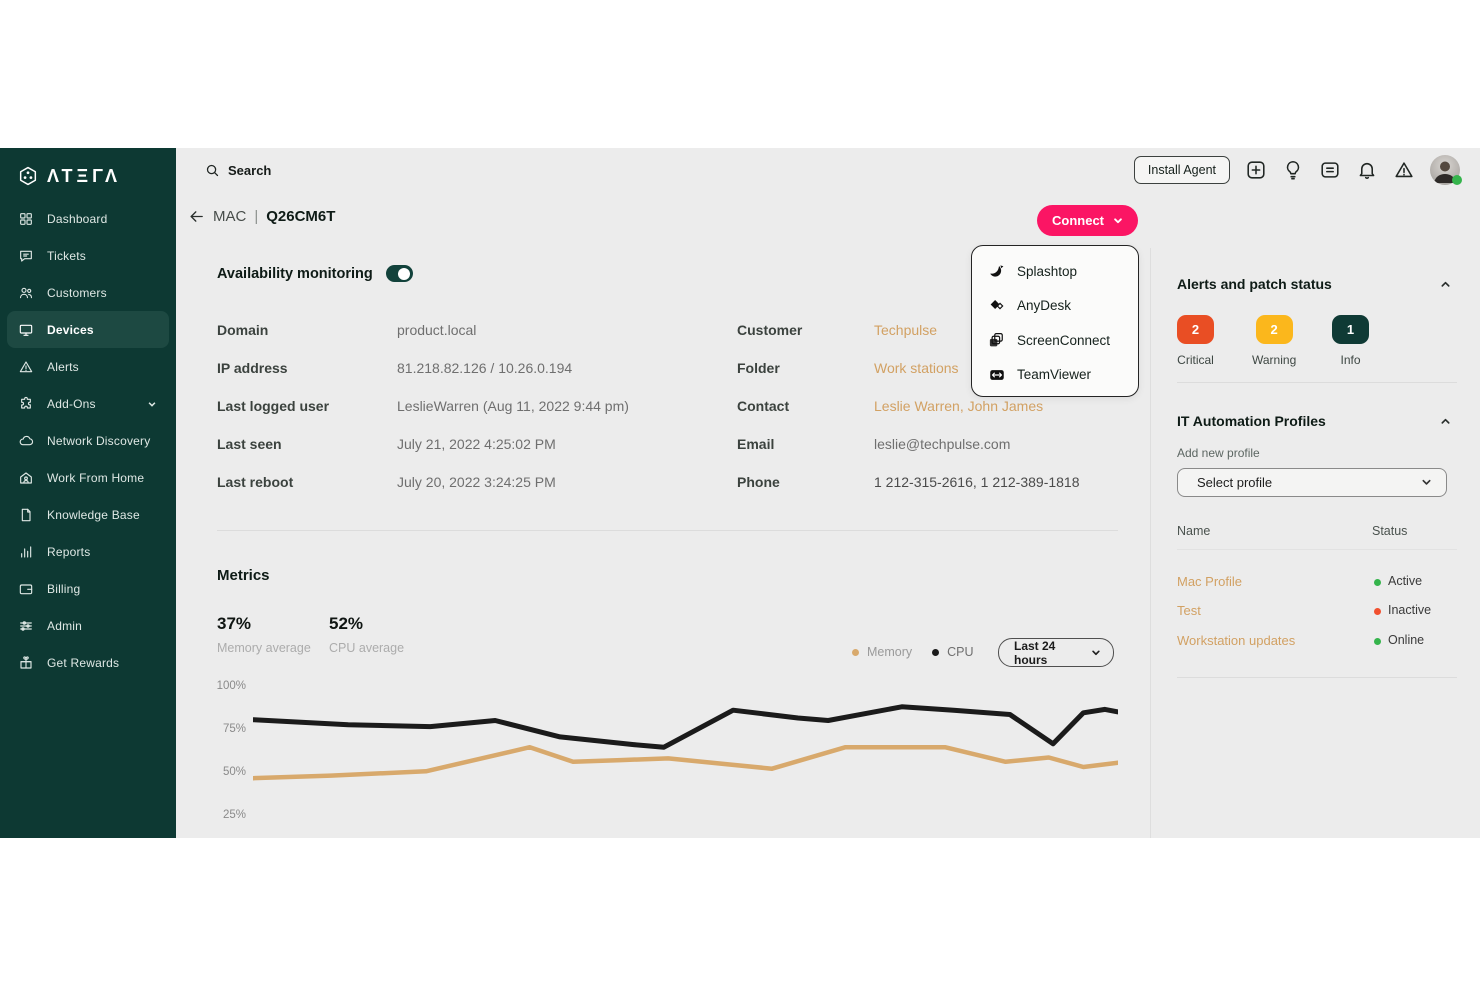 This screenshot has height=987, width=1480. Describe the element at coordinates (1377, 582) in the screenshot. I see `status-dot` at that location.